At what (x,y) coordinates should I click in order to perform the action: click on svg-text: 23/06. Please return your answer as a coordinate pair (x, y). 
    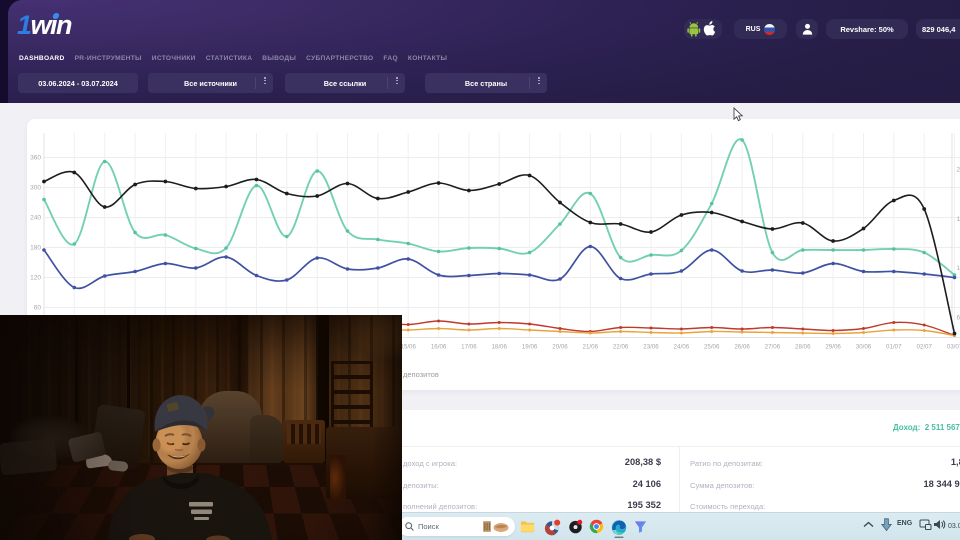
    Looking at the image, I should click on (651, 347).